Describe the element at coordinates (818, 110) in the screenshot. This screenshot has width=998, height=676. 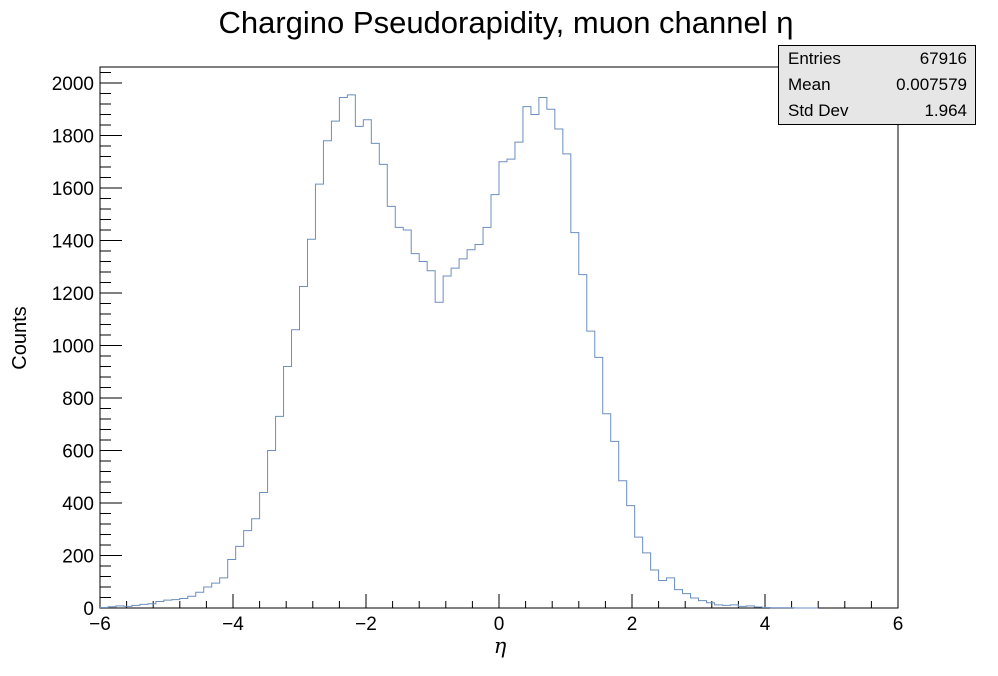
I see `stats-label: Std Dev` at that location.